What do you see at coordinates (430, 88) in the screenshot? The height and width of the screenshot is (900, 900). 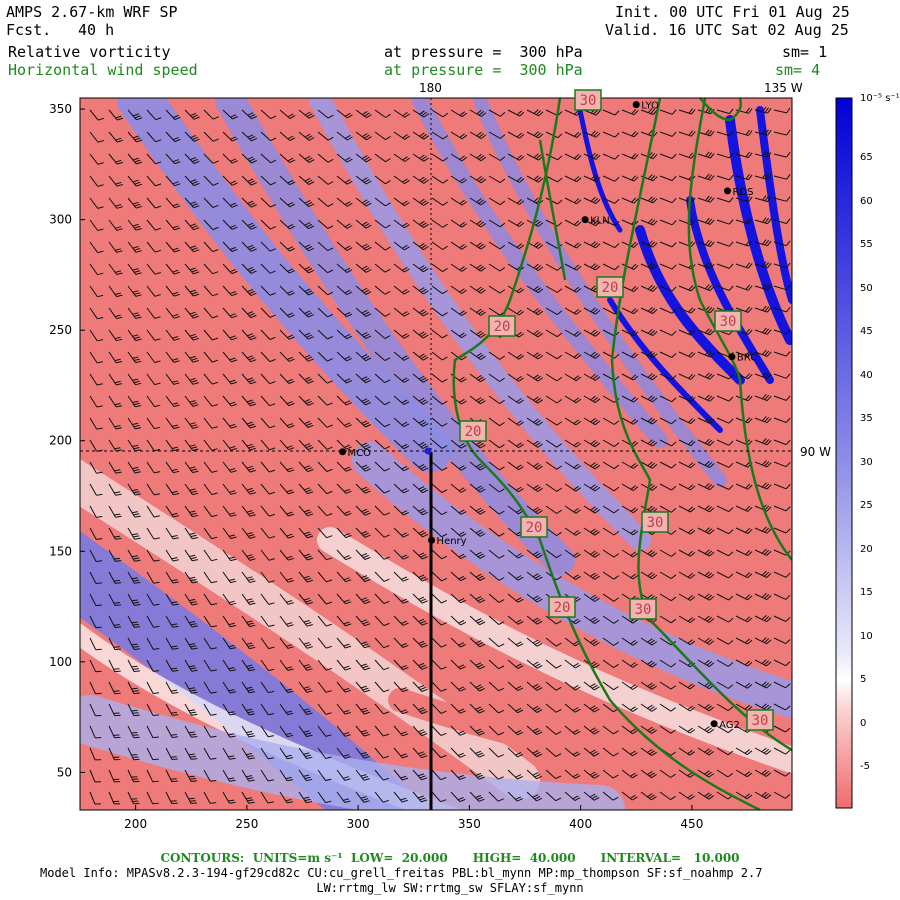 I see `lon-label-180: 180` at bounding box center [430, 88].